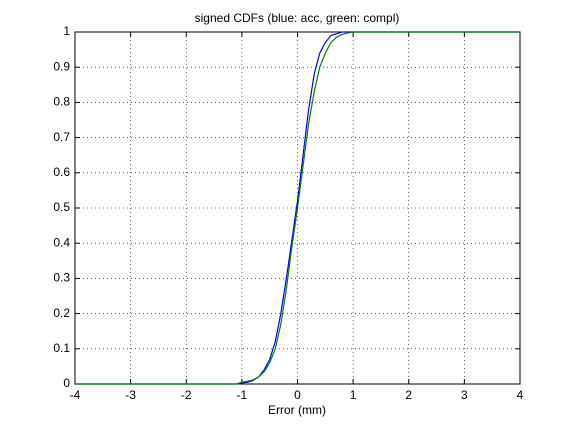 Image resolution: width=576 pixels, height=432 pixels. Describe the element at coordinates (75, 395) in the screenshot. I see `x-tick-label: -4` at that location.